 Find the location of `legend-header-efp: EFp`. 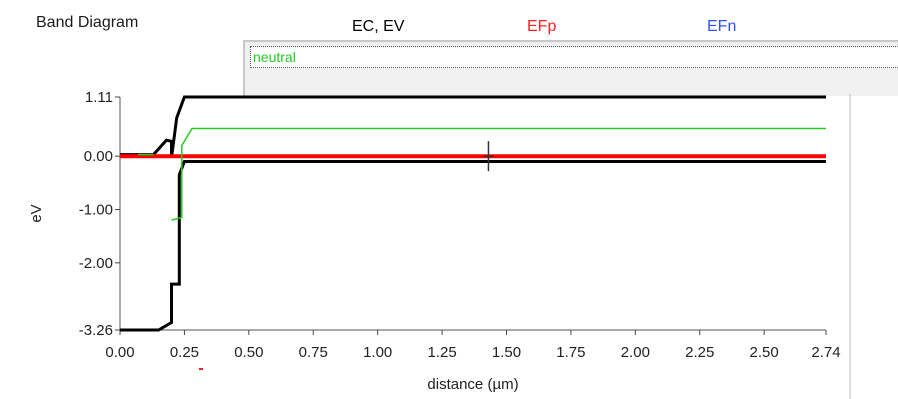

legend-header-efp: EFp is located at coordinates (542, 26).